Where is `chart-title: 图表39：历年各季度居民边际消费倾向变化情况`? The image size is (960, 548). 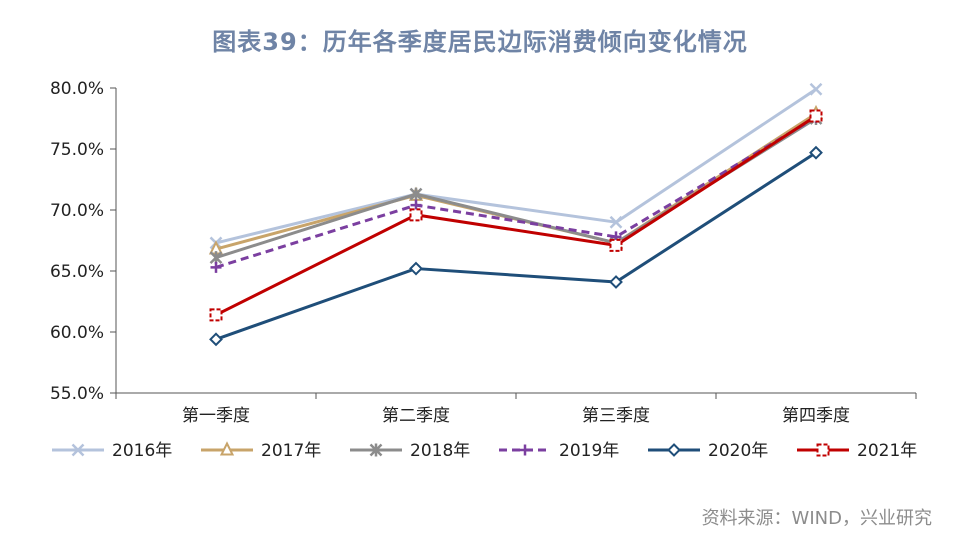
chart-title: 图表39：历年各季度居民边际消费倾向变化情况 is located at coordinates (480, 42).